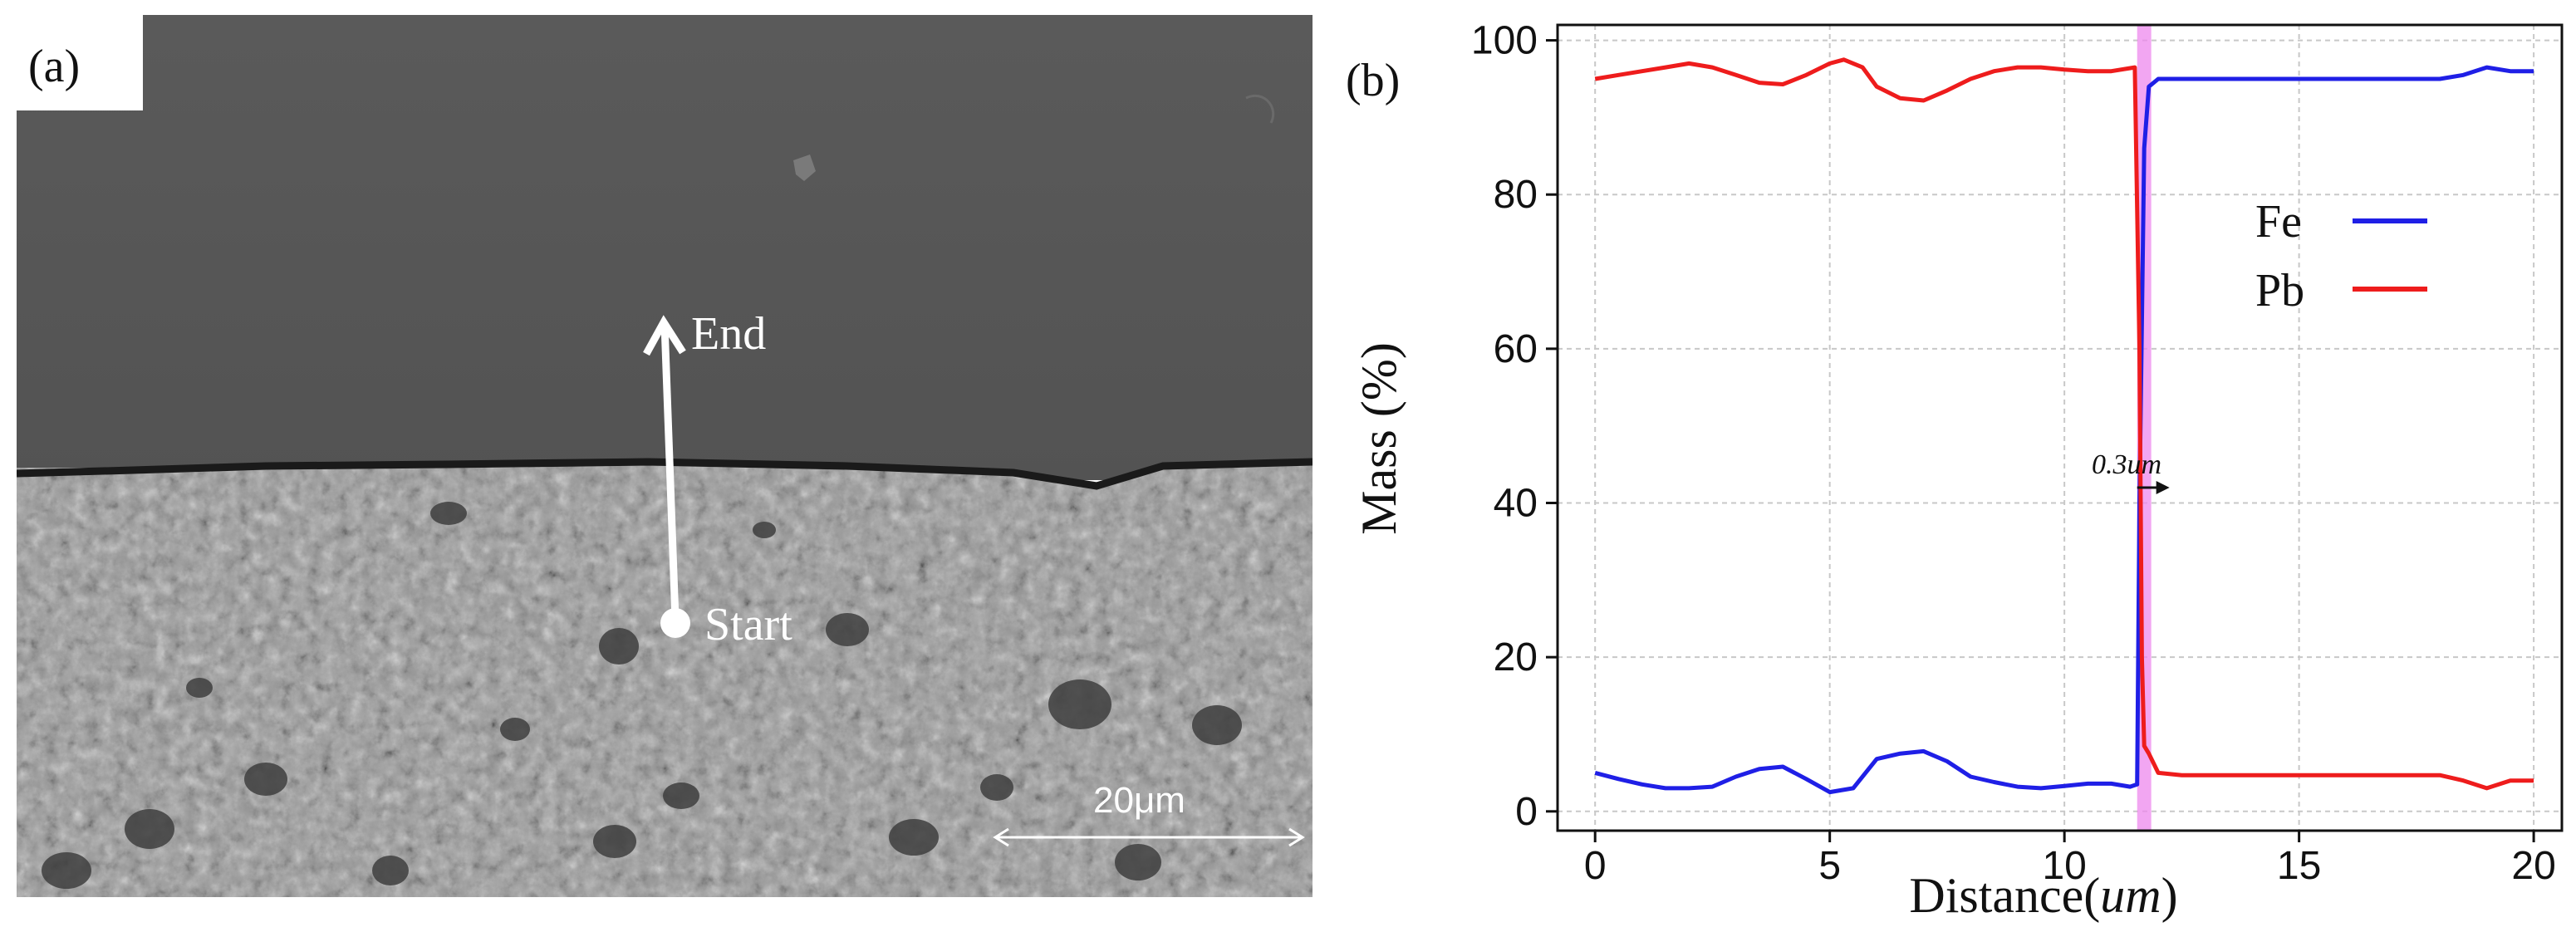 Image resolution: width=2576 pixels, height=932 pixels. I want to click on end-label: End, so click(728, 334).